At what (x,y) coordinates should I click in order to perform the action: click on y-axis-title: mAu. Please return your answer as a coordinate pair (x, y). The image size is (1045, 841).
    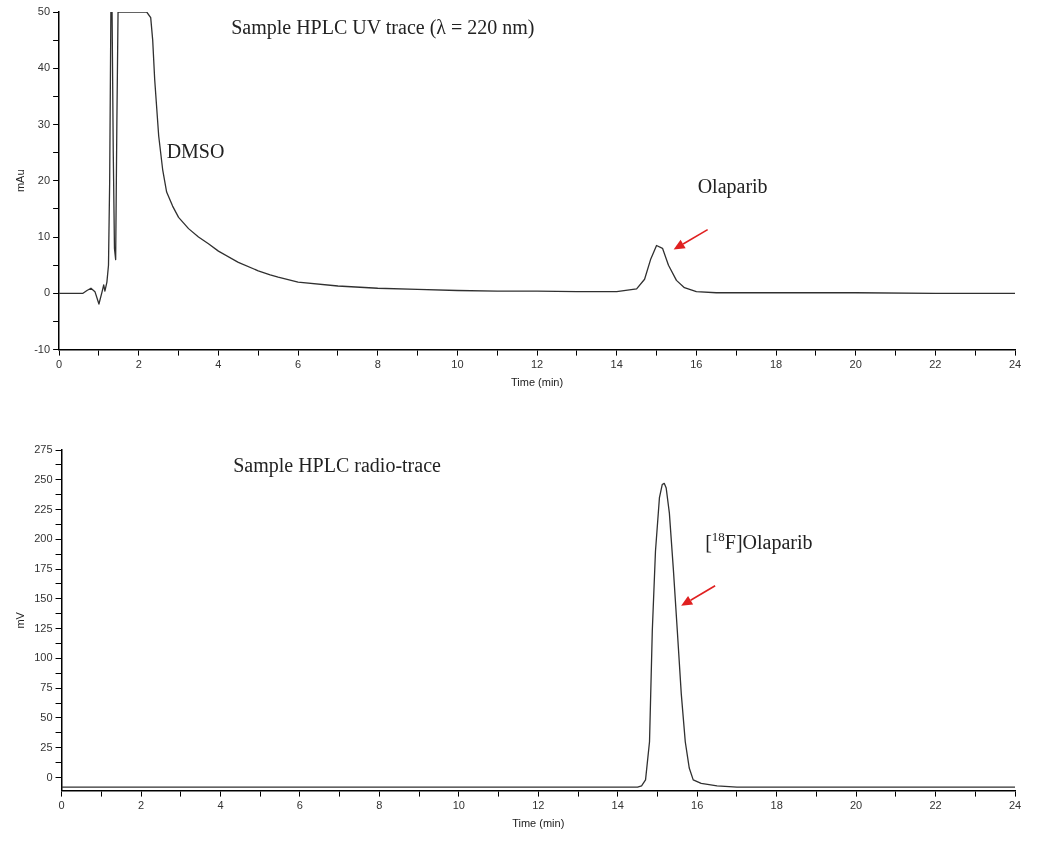
    Looking at the image, I should click on (19, 181).